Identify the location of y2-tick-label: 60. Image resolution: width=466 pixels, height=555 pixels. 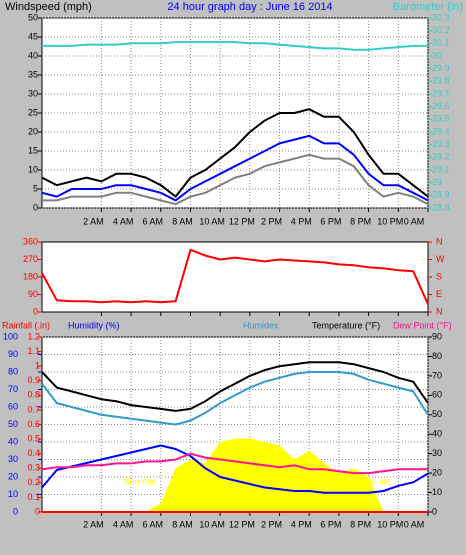
(437, 395).